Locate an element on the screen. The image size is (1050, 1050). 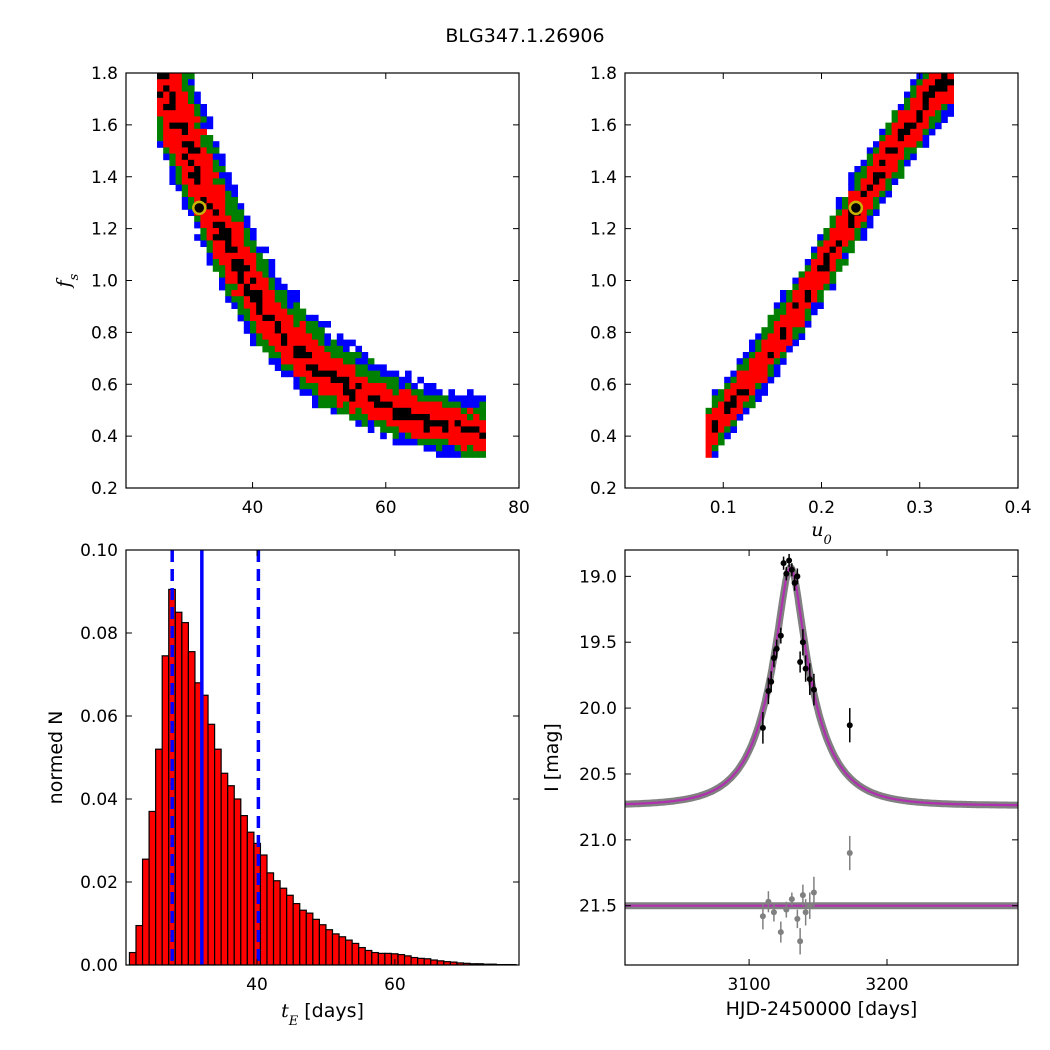
y-tick-label: 1.6 is located at coordinates (104, 126).